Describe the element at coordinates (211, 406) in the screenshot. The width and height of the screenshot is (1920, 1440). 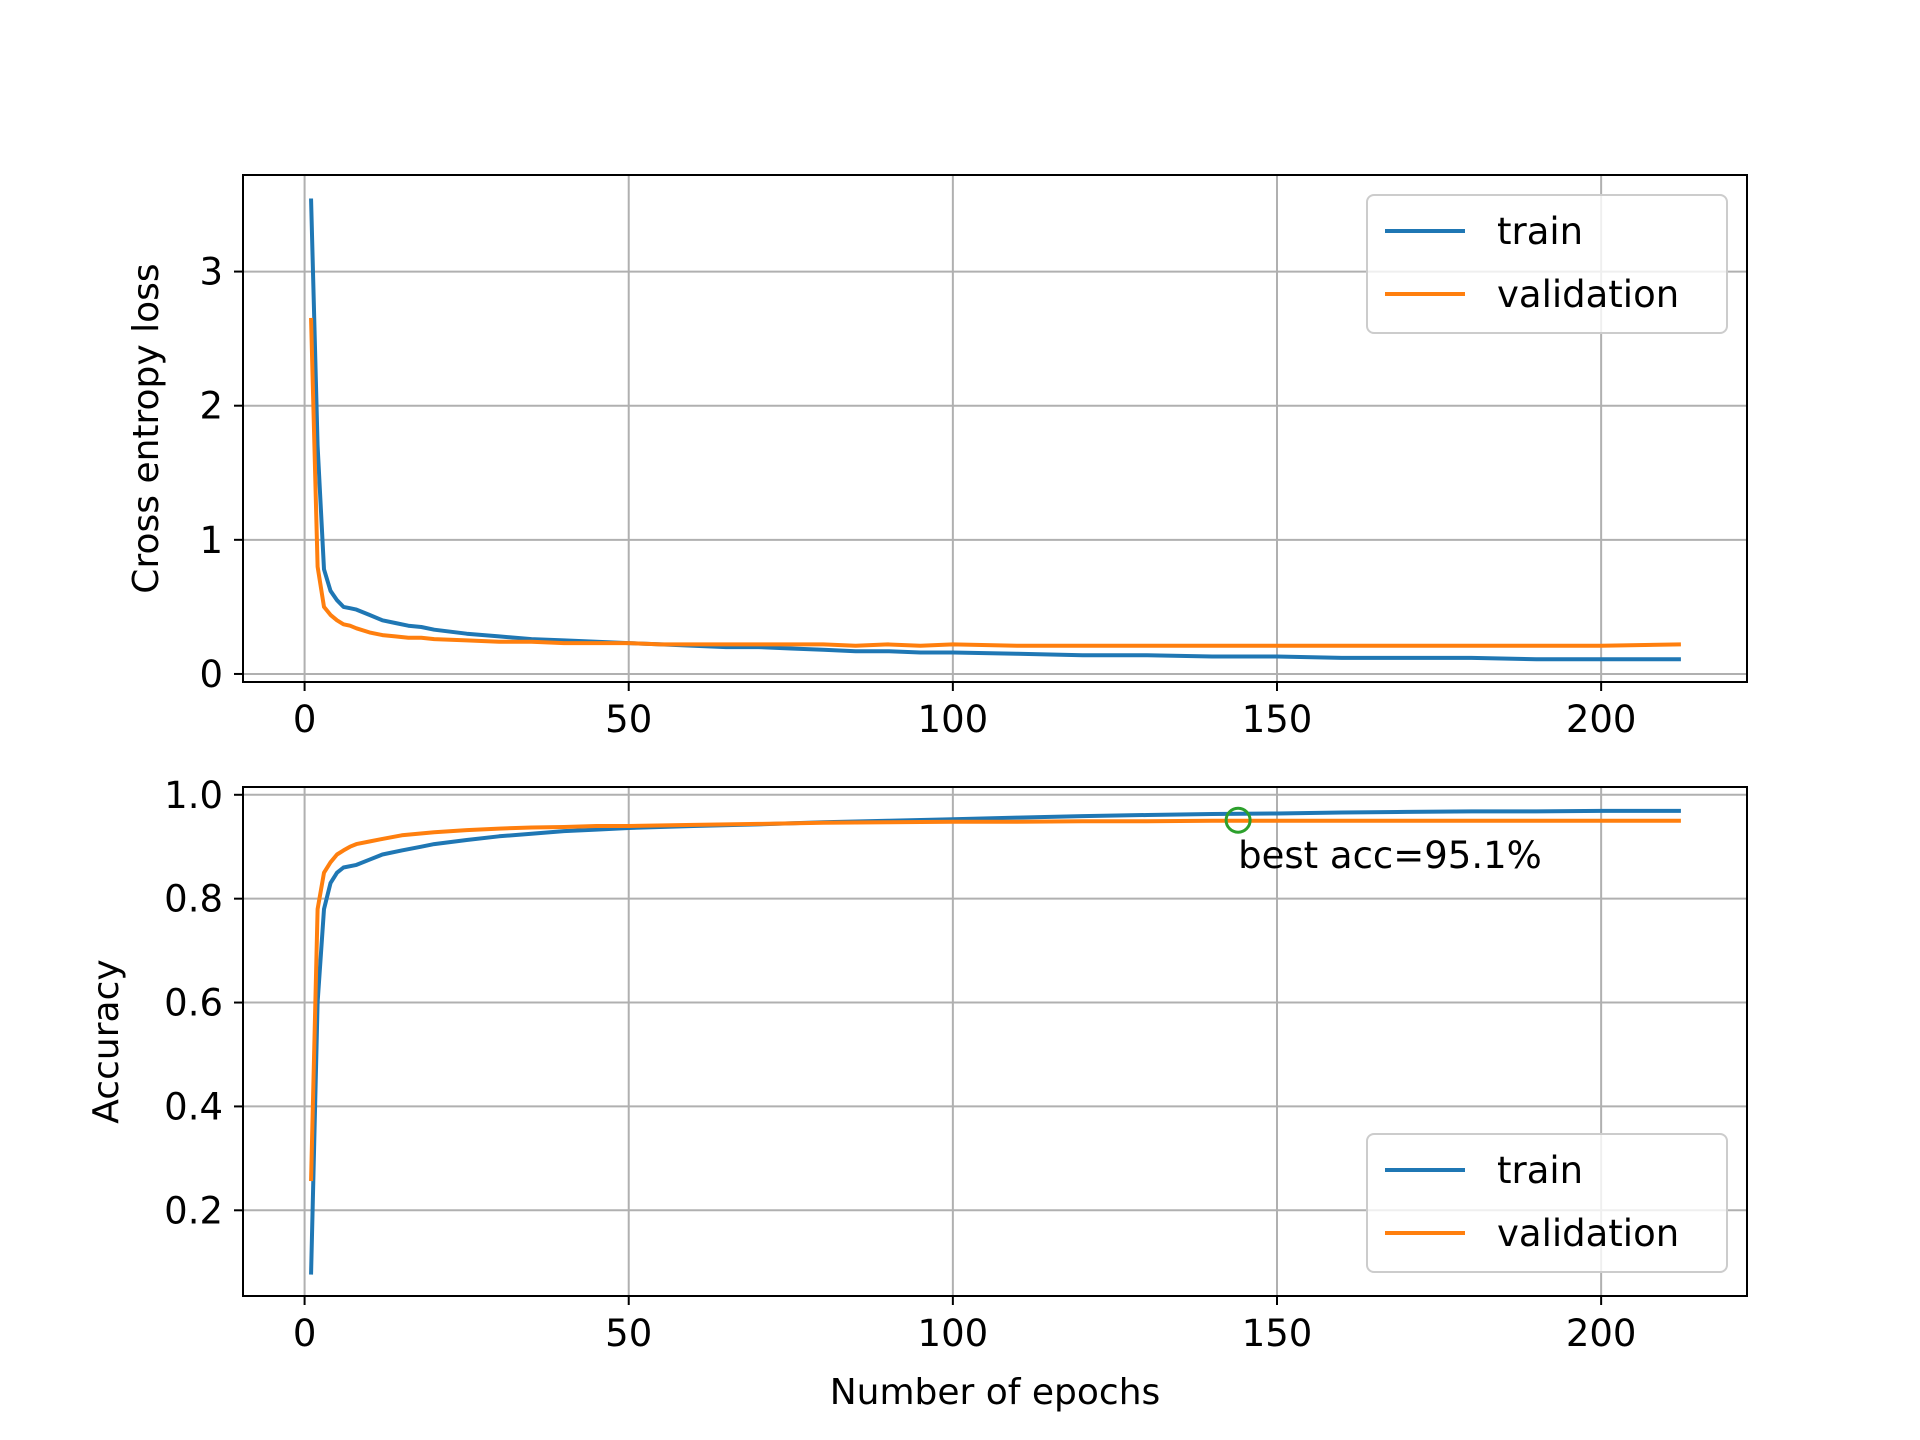
I see `loss-y-tick-label: 2` at that location.